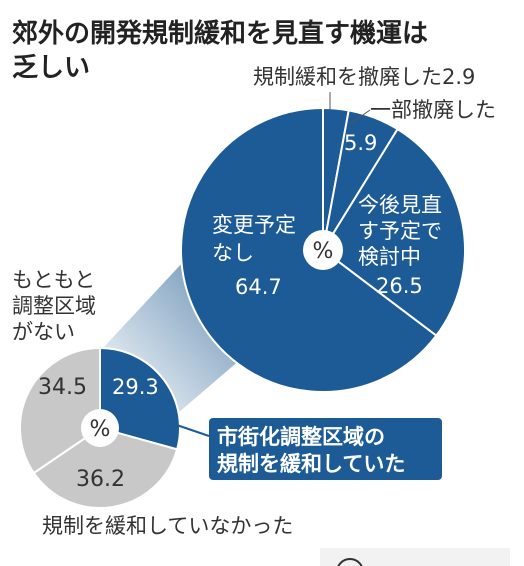 The width and height of the screenshot is (524, 566). I want to click on label-review-line-2: す予定で, so click(400, 231).